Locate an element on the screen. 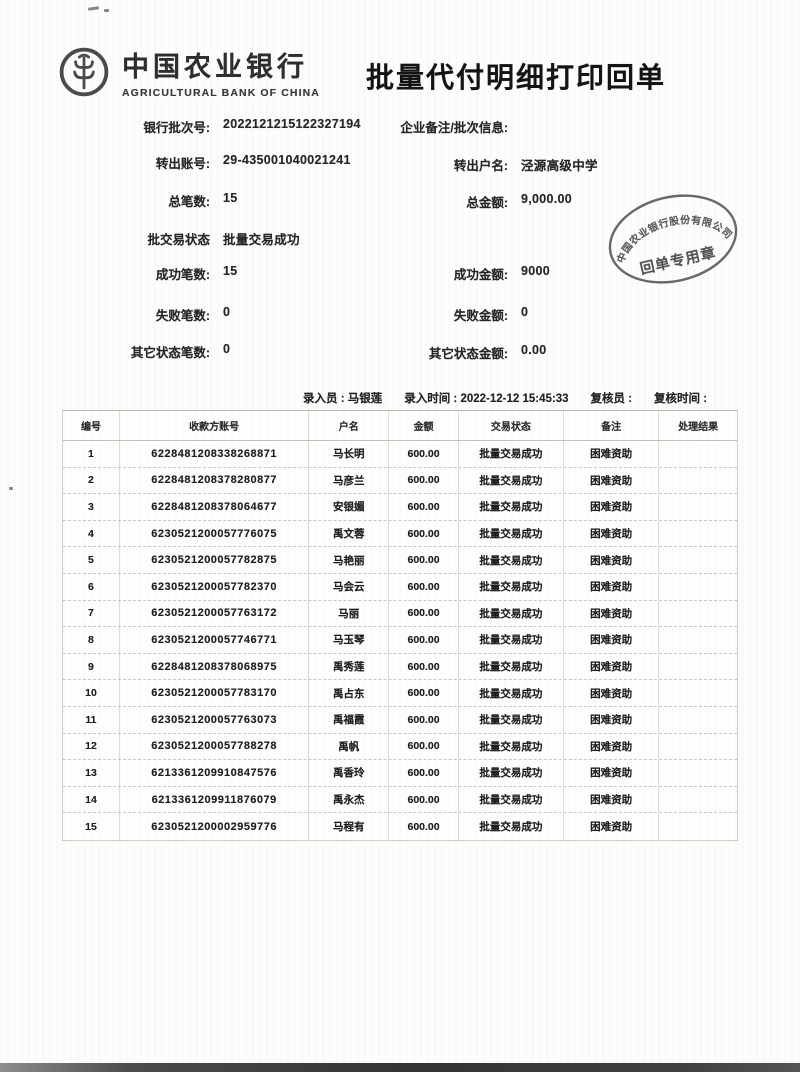 The width and height of the screenshot is (800, 1072). table-cell: 6213361209910847576 is located at coordinates (215, 773).